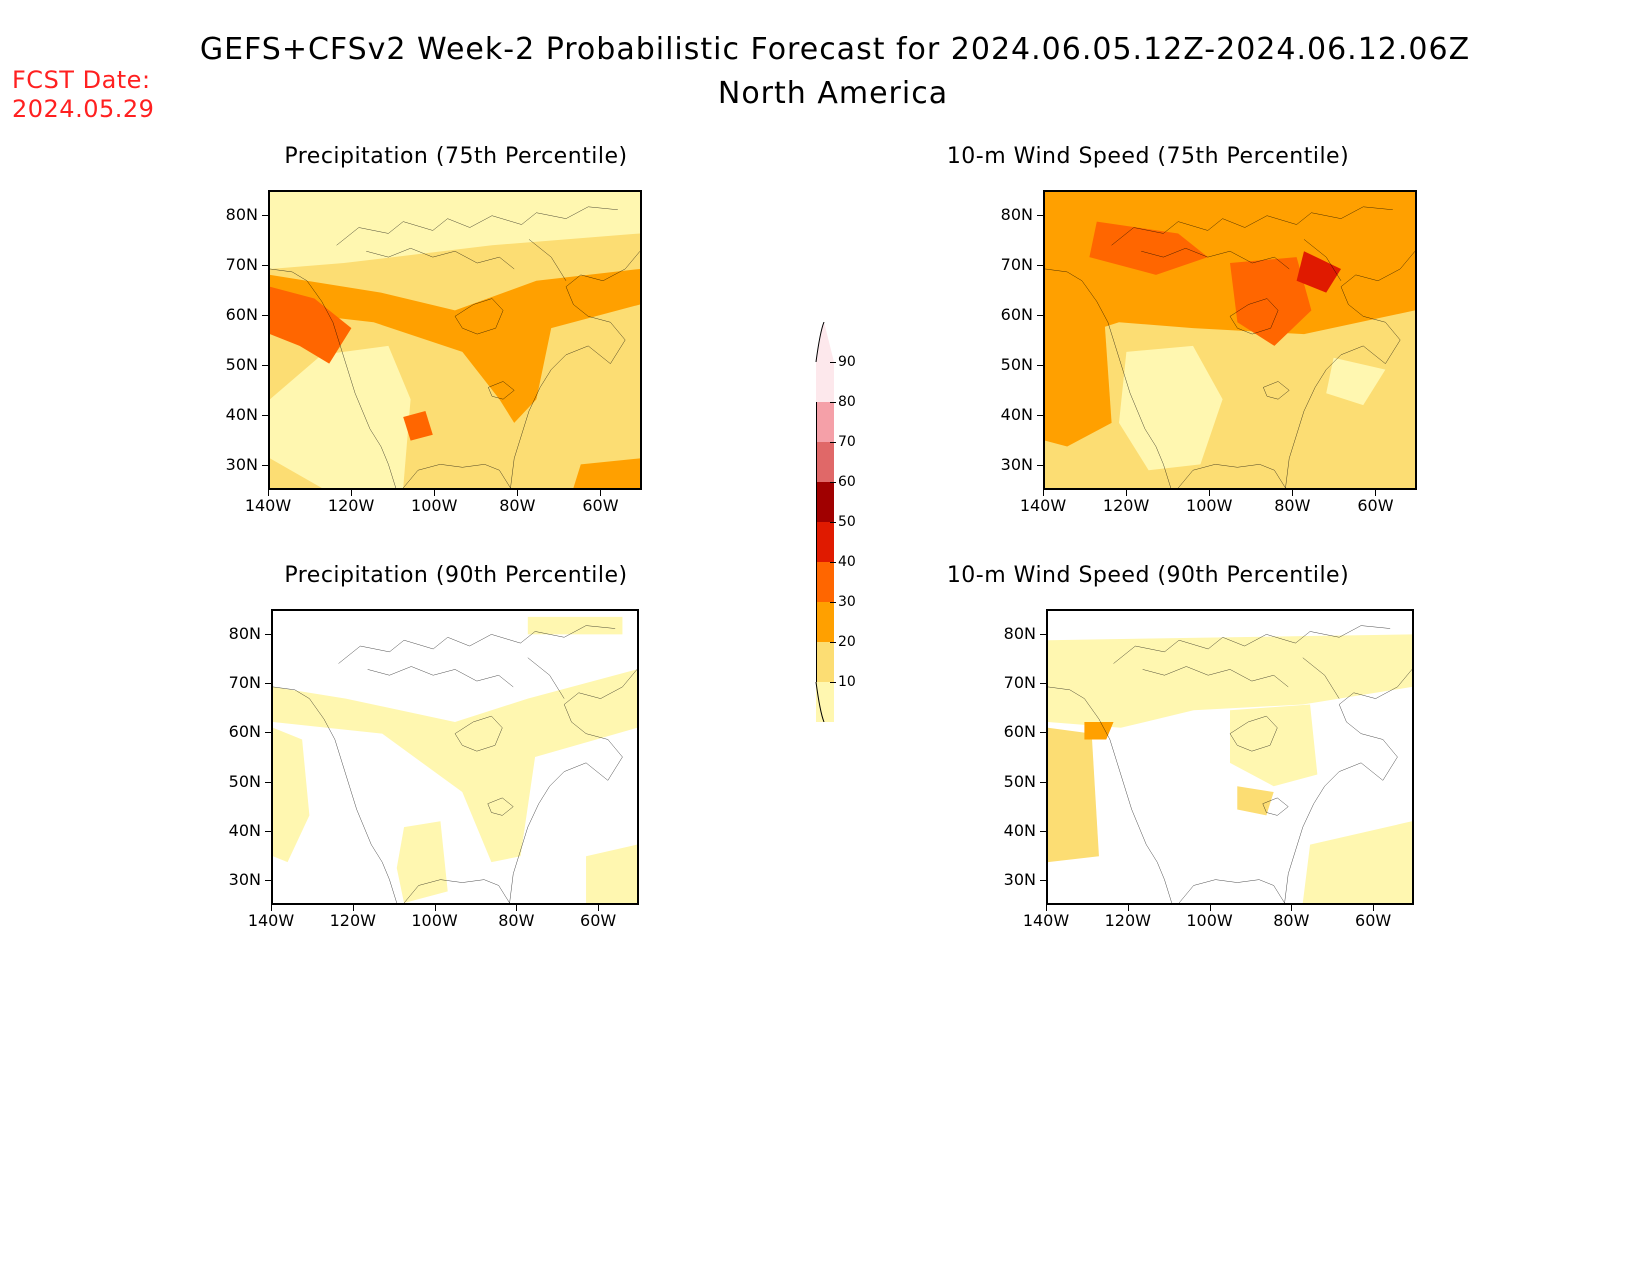  I want to click on colorbar-top-cap, so click(824, 342).